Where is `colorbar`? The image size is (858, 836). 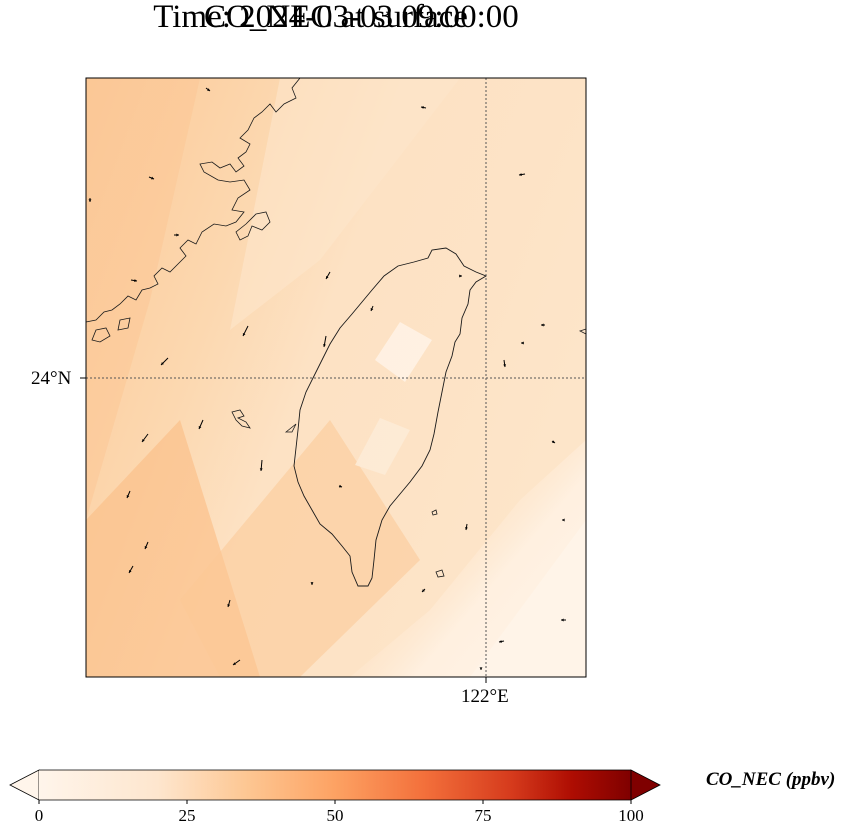 colorbar is located at coordinates (335, 786).